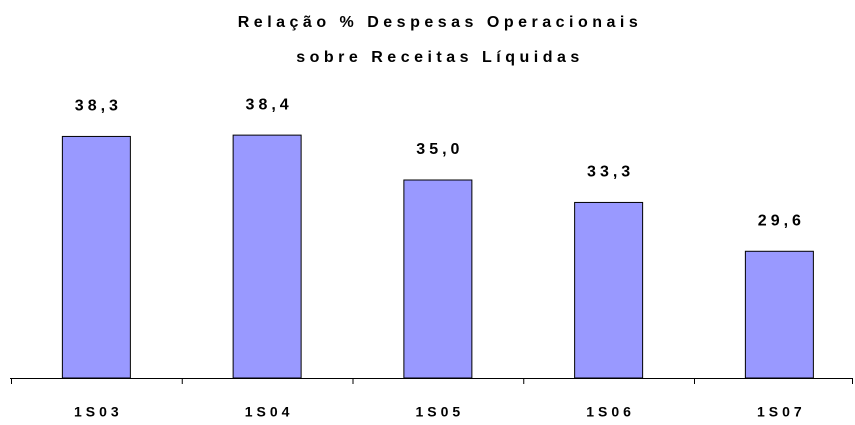 The height and width of the screenshot is (425, 855). What do you see at coordinates (439, 149) in the screenshot?
I see `value-label: 35,0` at bounding box center [439, 149].